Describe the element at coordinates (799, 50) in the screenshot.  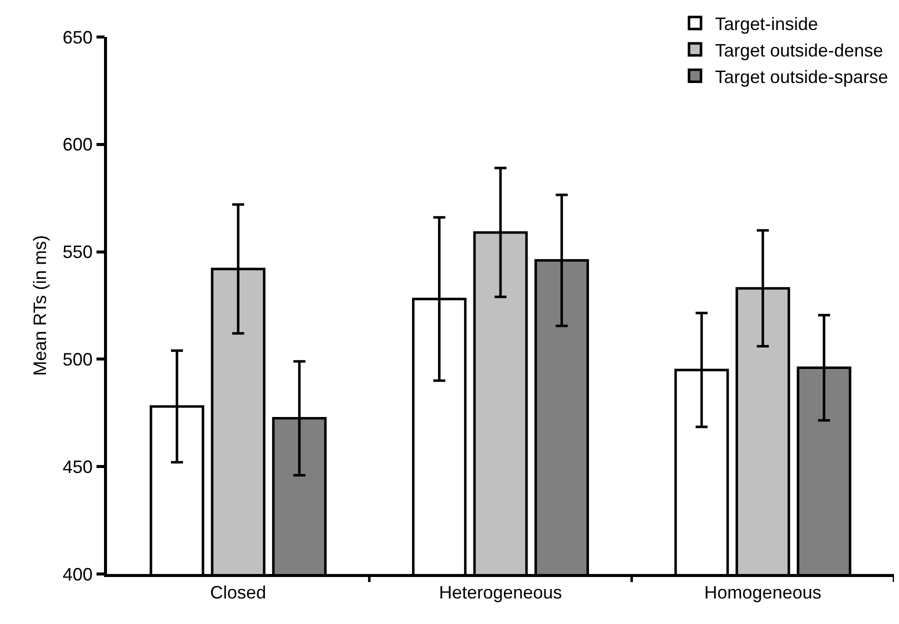
I see `legend-label: Target outside-dense` at that location.